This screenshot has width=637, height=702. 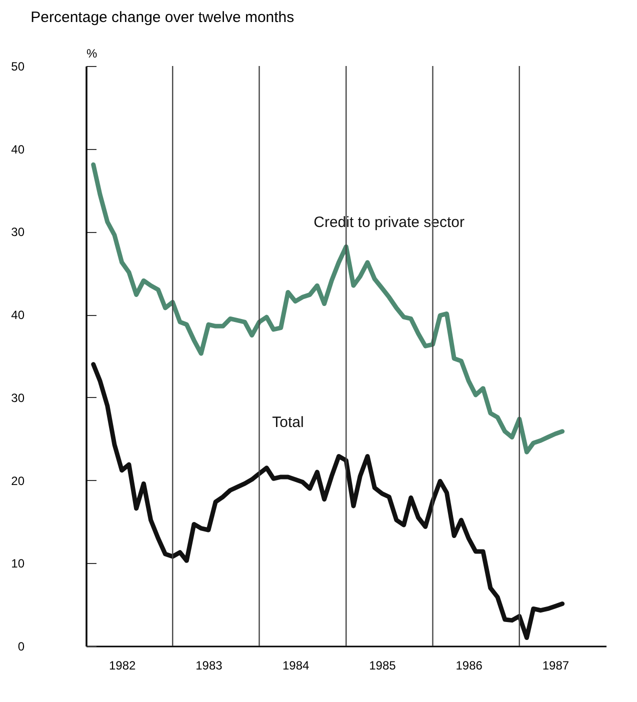 I want to click on y2-tick-label: 50, so click(x=18, y=67).